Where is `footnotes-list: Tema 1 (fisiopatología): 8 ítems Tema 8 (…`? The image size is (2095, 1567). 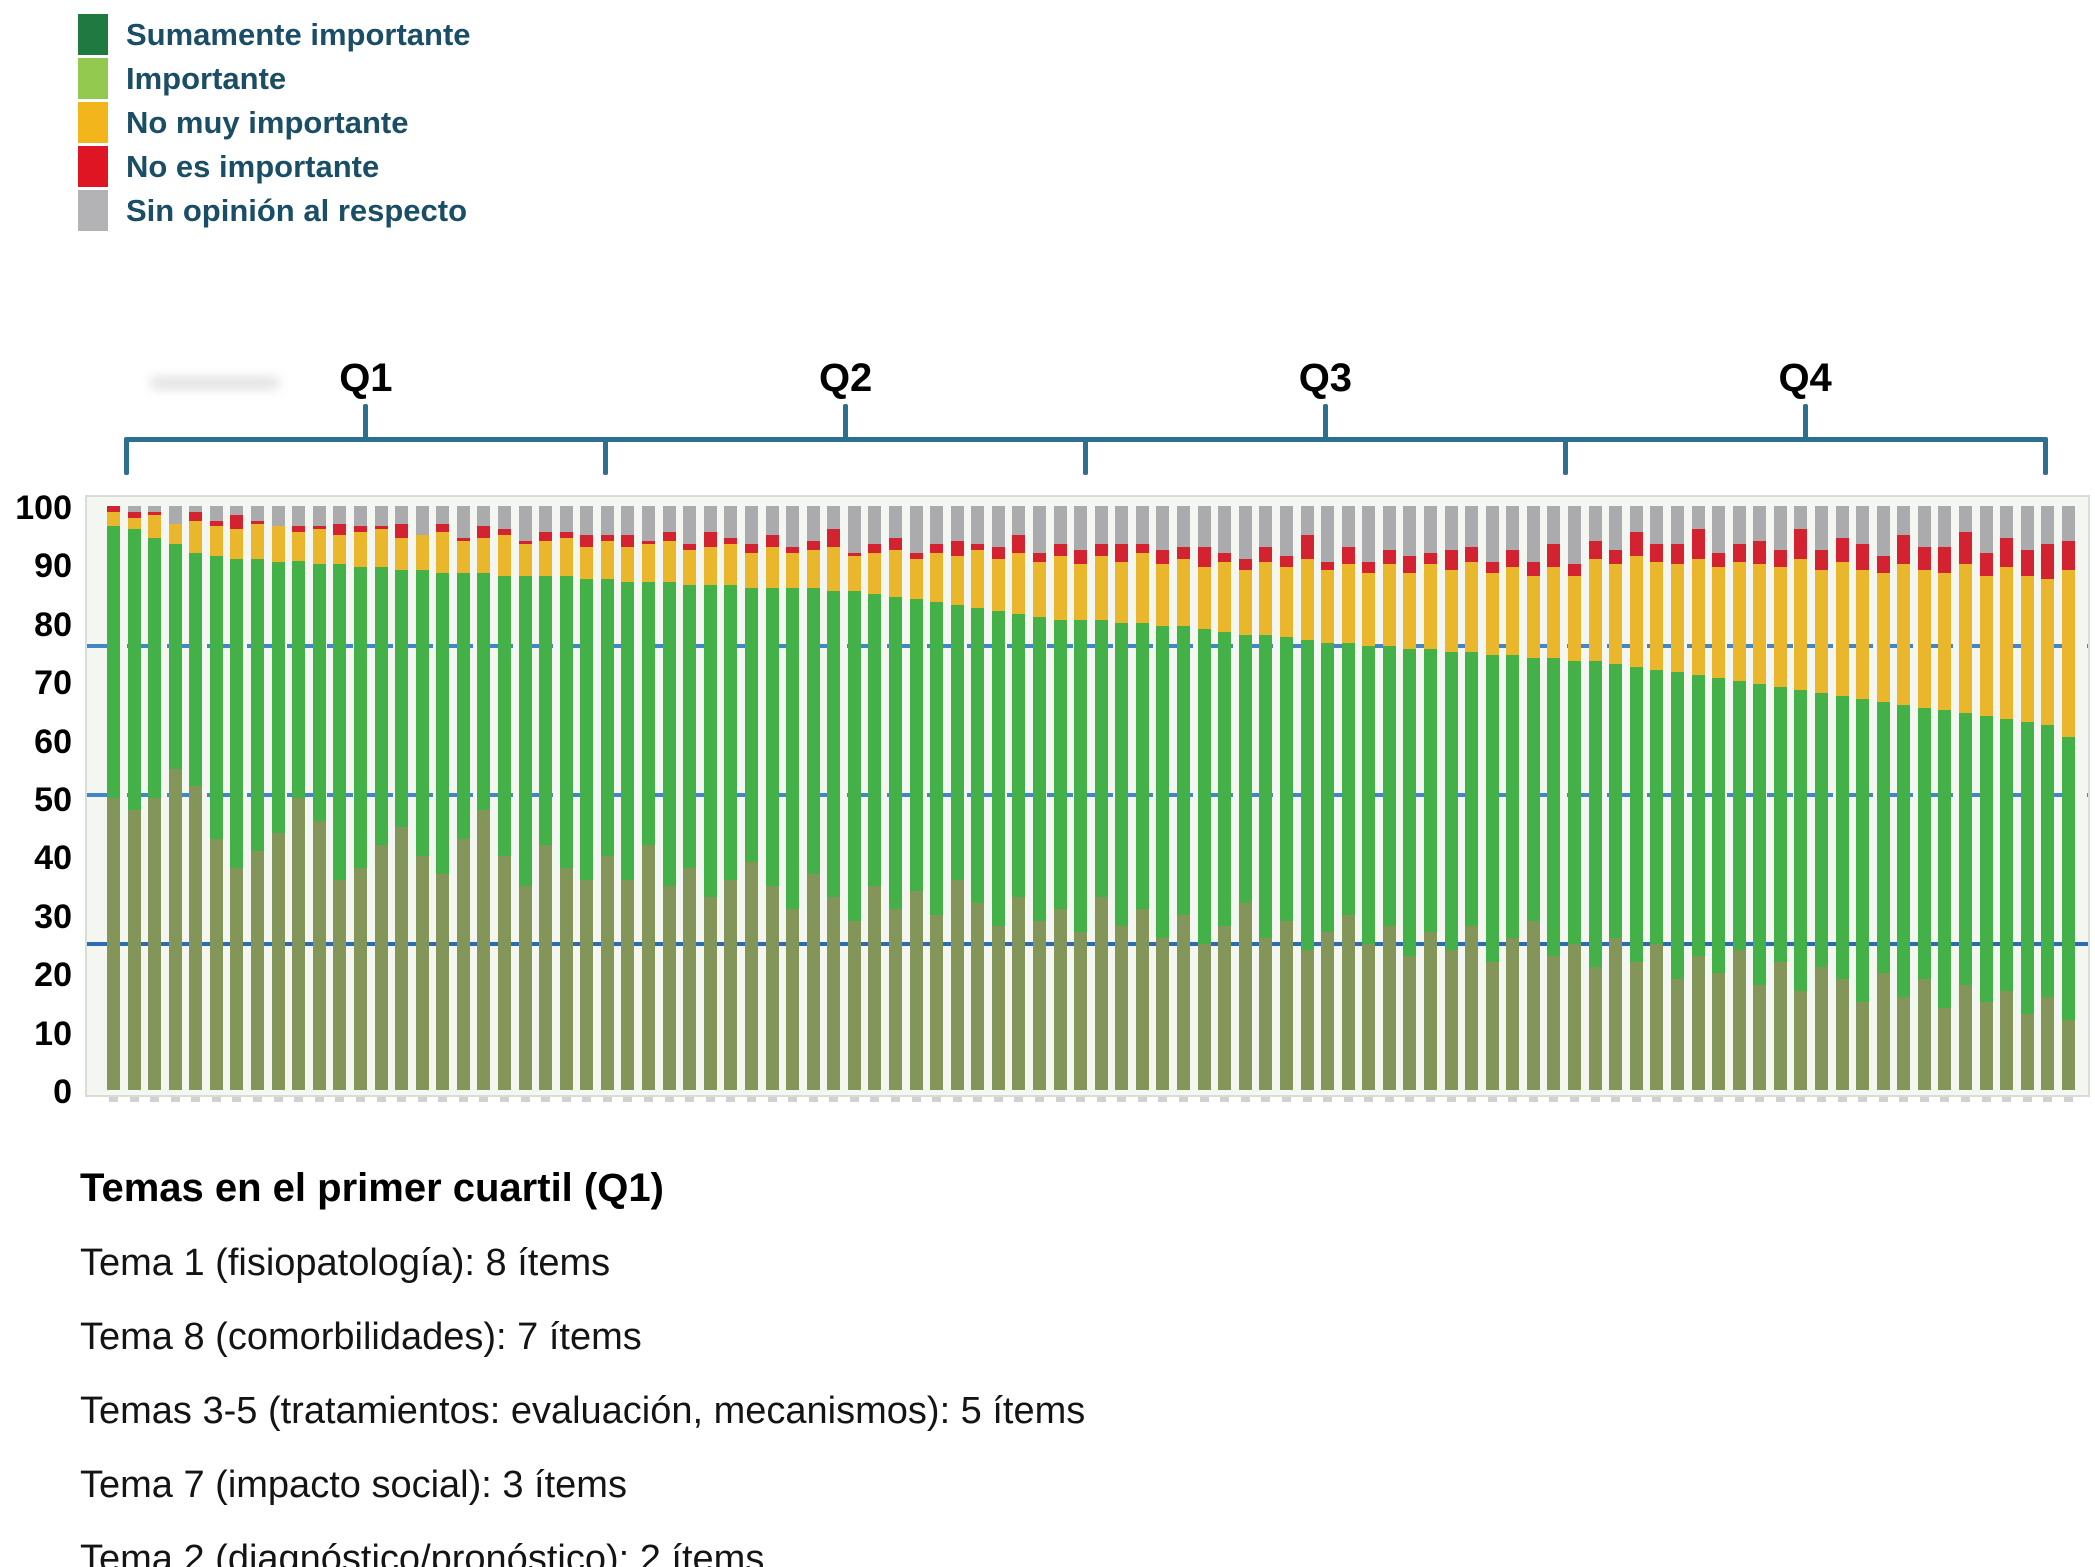 footnotes-list: Tema 1 (fisiopatología): 8 ítems Tema 8 (… is located at coordinates (582, 1404).